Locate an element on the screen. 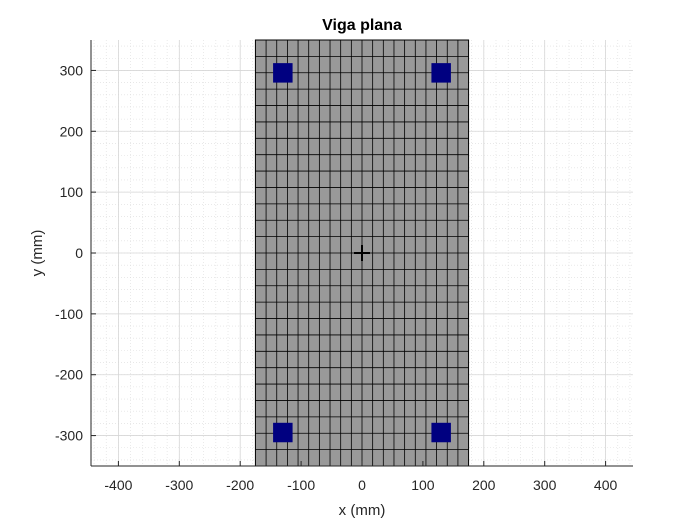 The image size is (700, 525). x-tick-label: -100 is located at coordinates (301, 485).